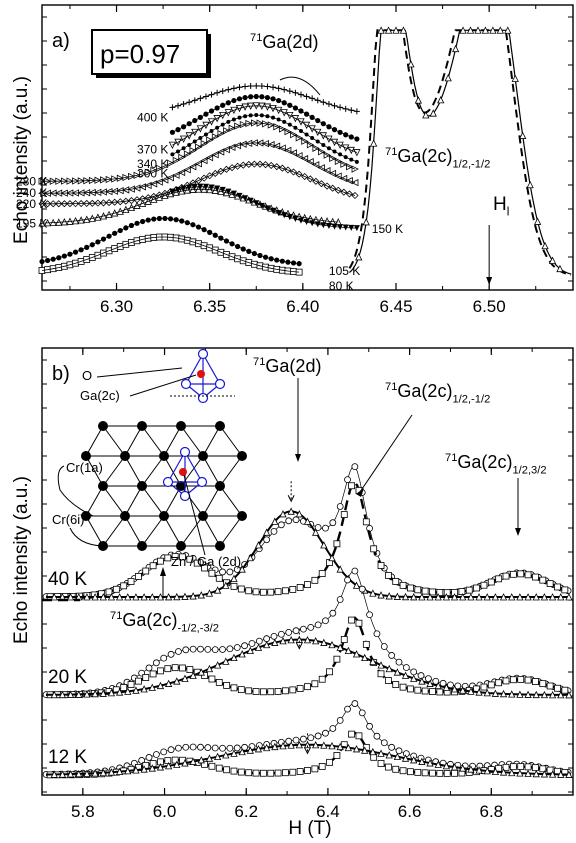 Image resolution: width=576 pixels, height=843 pixels. What do you see at coordinates (471, 164) in the screenshot?
I see `ga2c-label-a-sub: 1/2,-1/2` at bounding box center [471, 164].